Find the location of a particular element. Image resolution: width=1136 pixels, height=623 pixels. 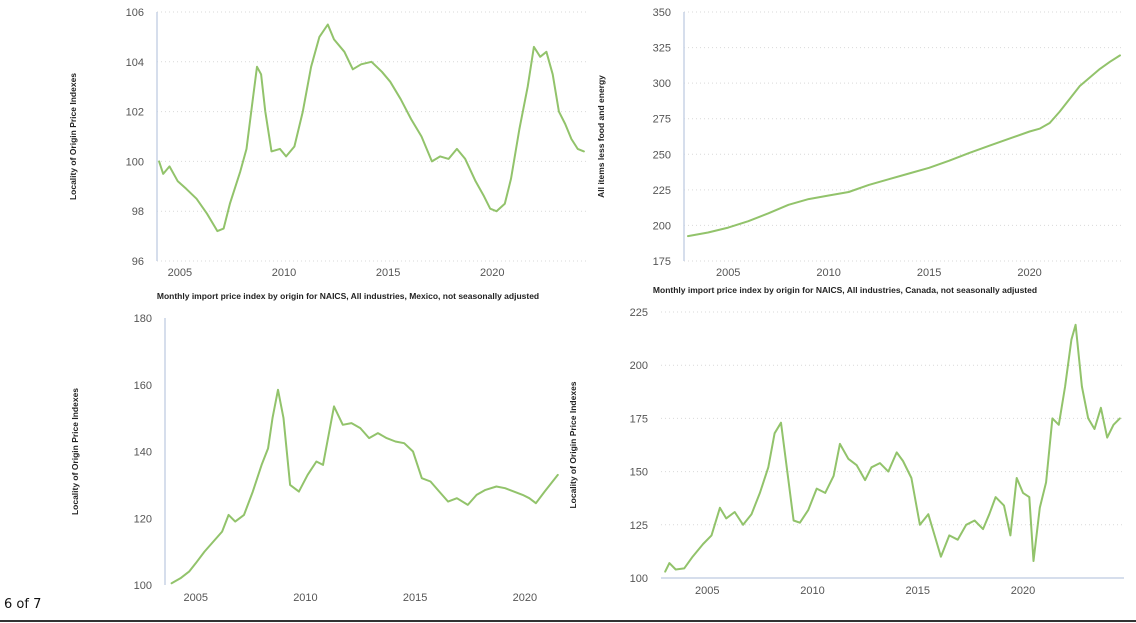

y-tick-label: 96 is located at coordinates (138, 262).